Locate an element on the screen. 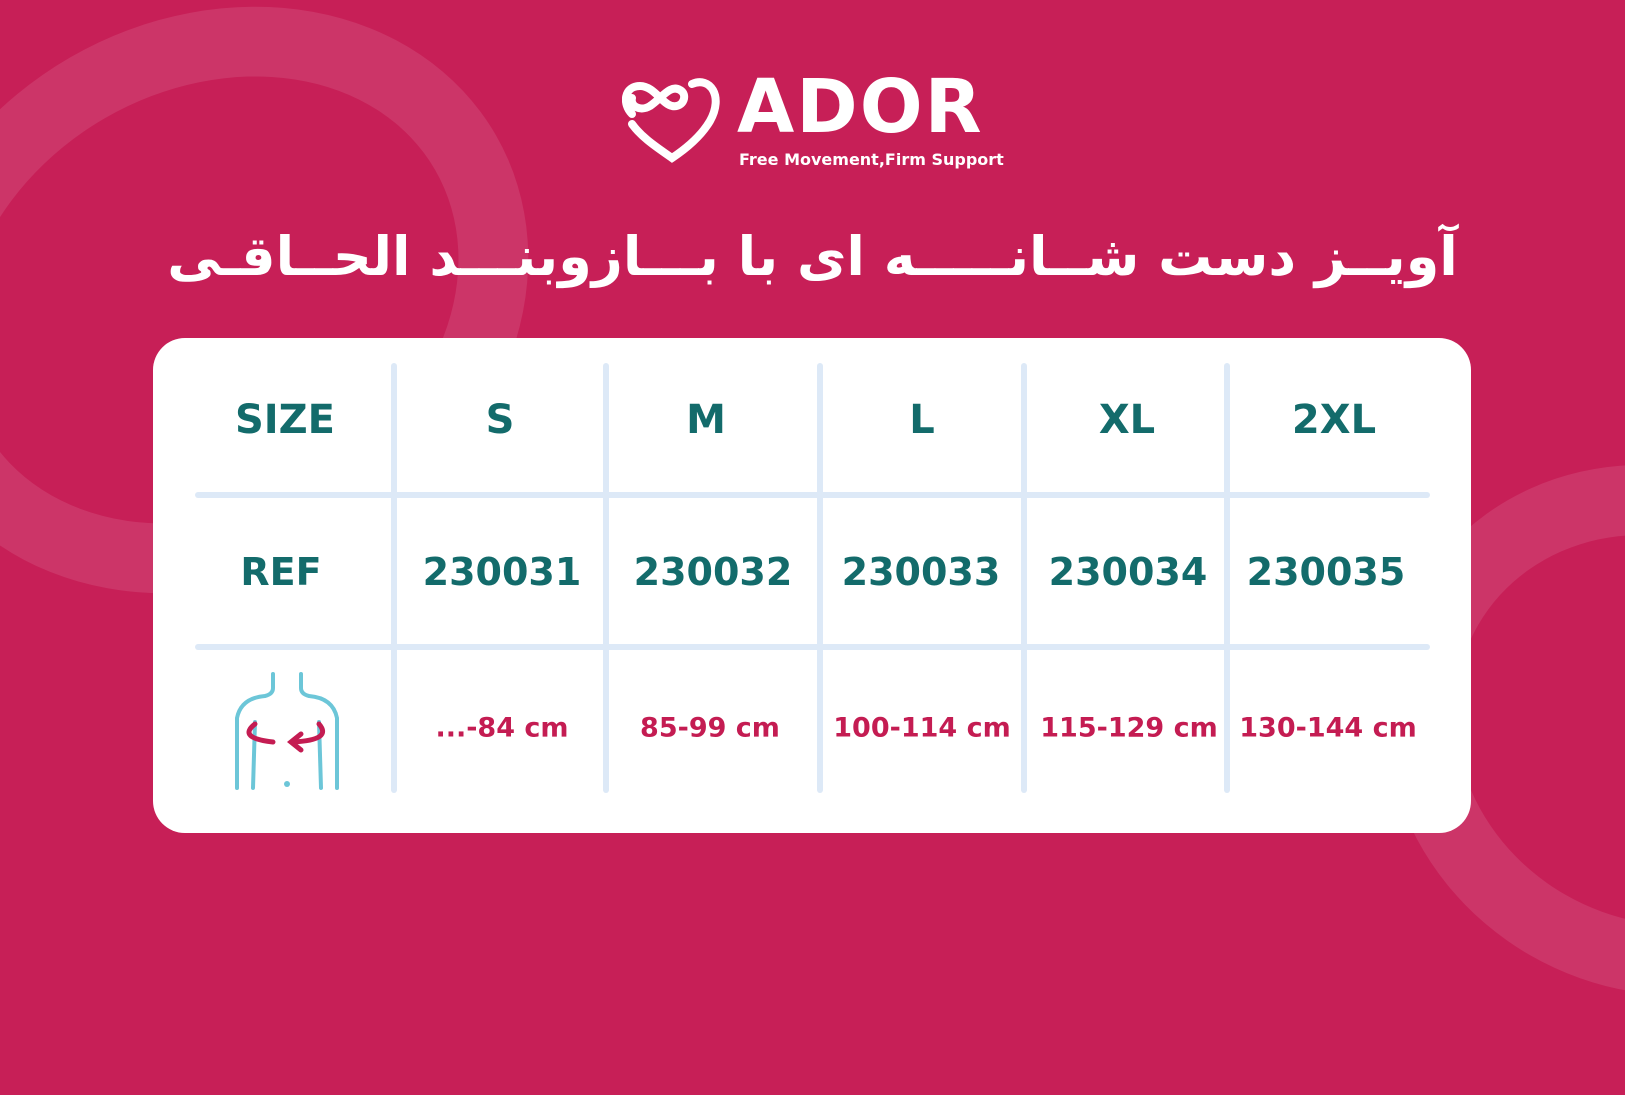 The width and height of the screenshot is (1625, 1095). heart-infinity-icon is located at coordinates (671, 120).